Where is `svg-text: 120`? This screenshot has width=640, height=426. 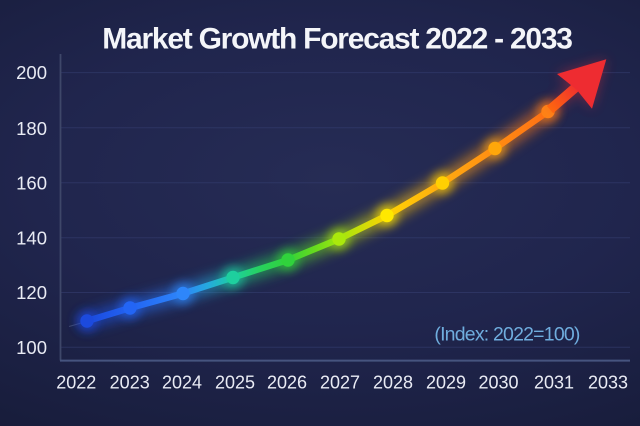
svg-text: 120 is located at coordinates (31, 292).